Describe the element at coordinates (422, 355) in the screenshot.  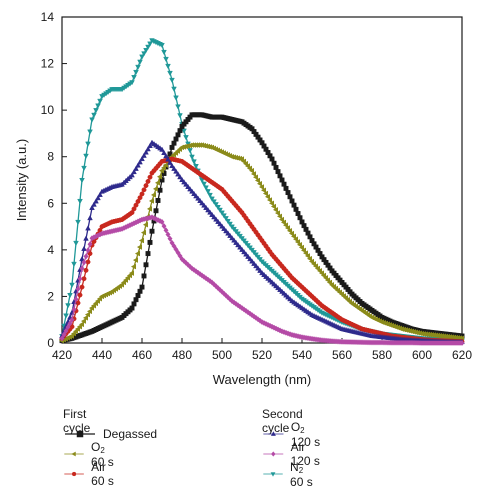
I see `x-tick-label: 600` at that location.